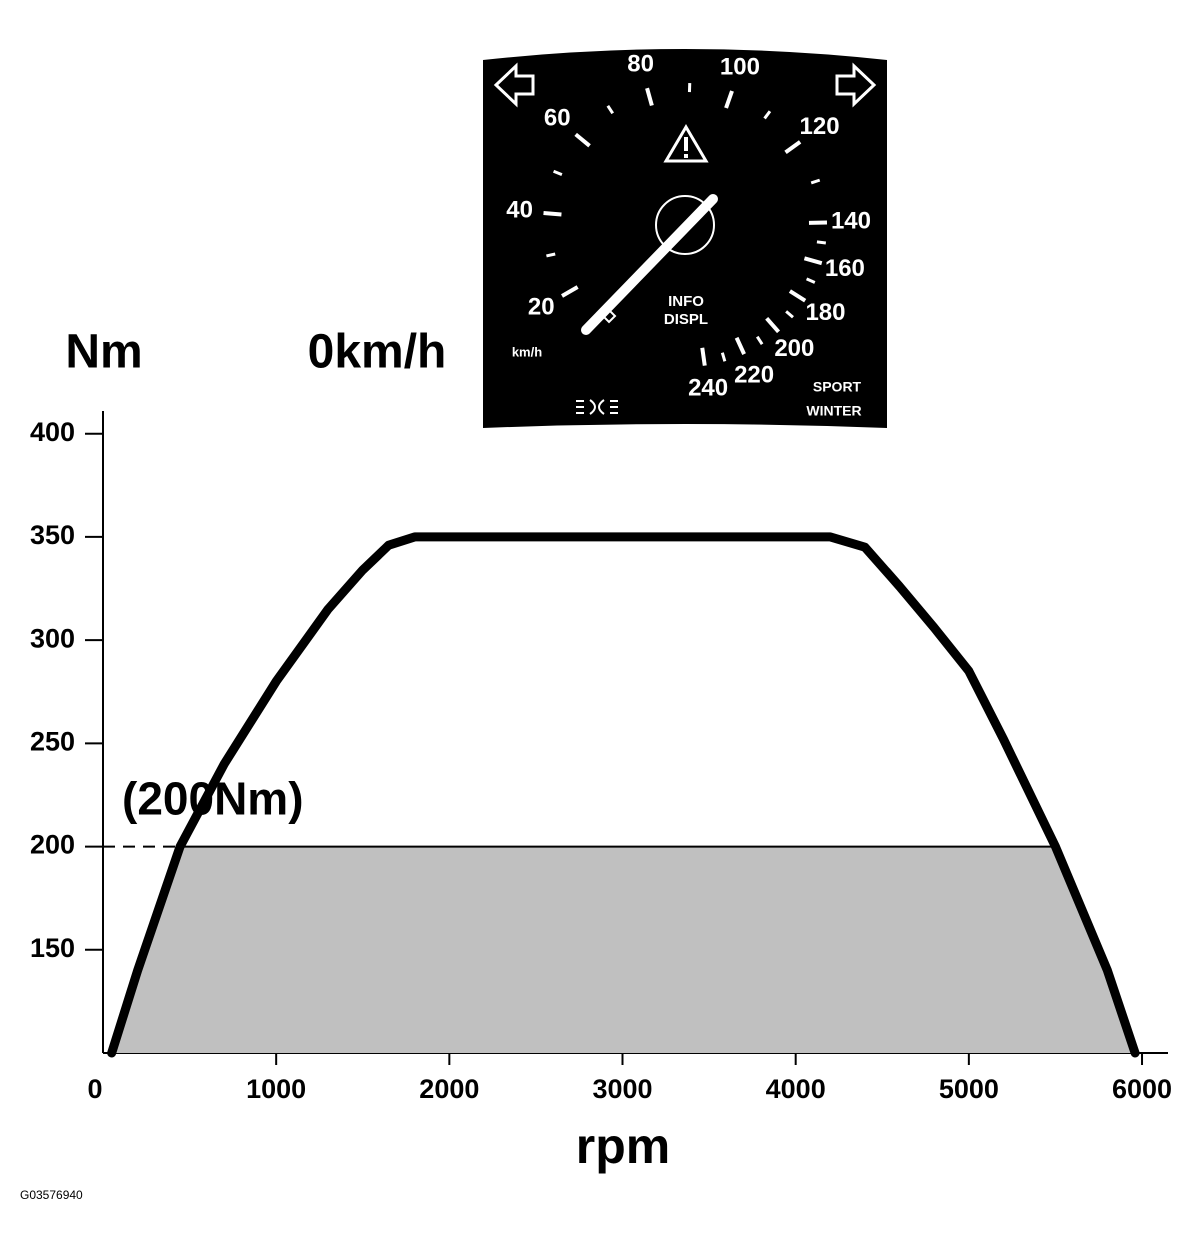  Describe the element at coordinates (52, 535) in the screenshot. I see `y-tick-label: 350` at that location.